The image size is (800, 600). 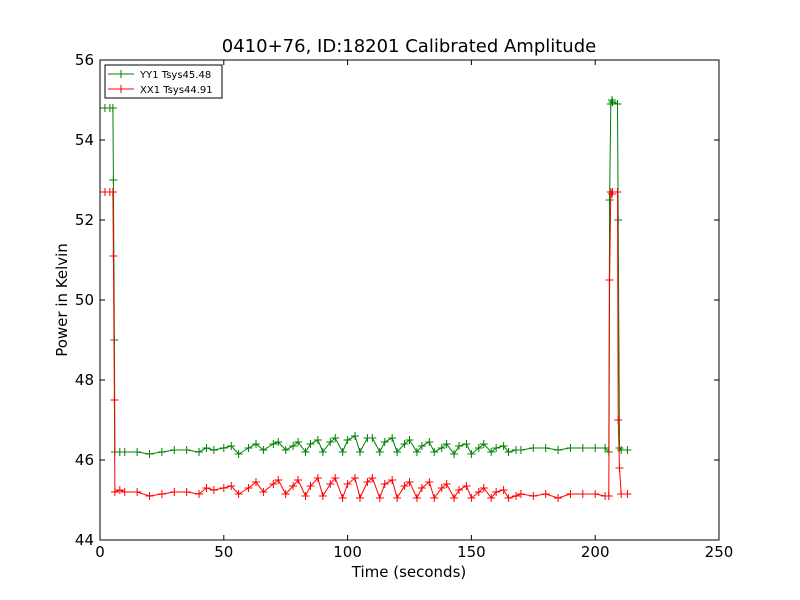 What do you see at coordinates (223, 552) in the screenshot?
I see `x-tick-label: 50` at bounding box center [223, 552].